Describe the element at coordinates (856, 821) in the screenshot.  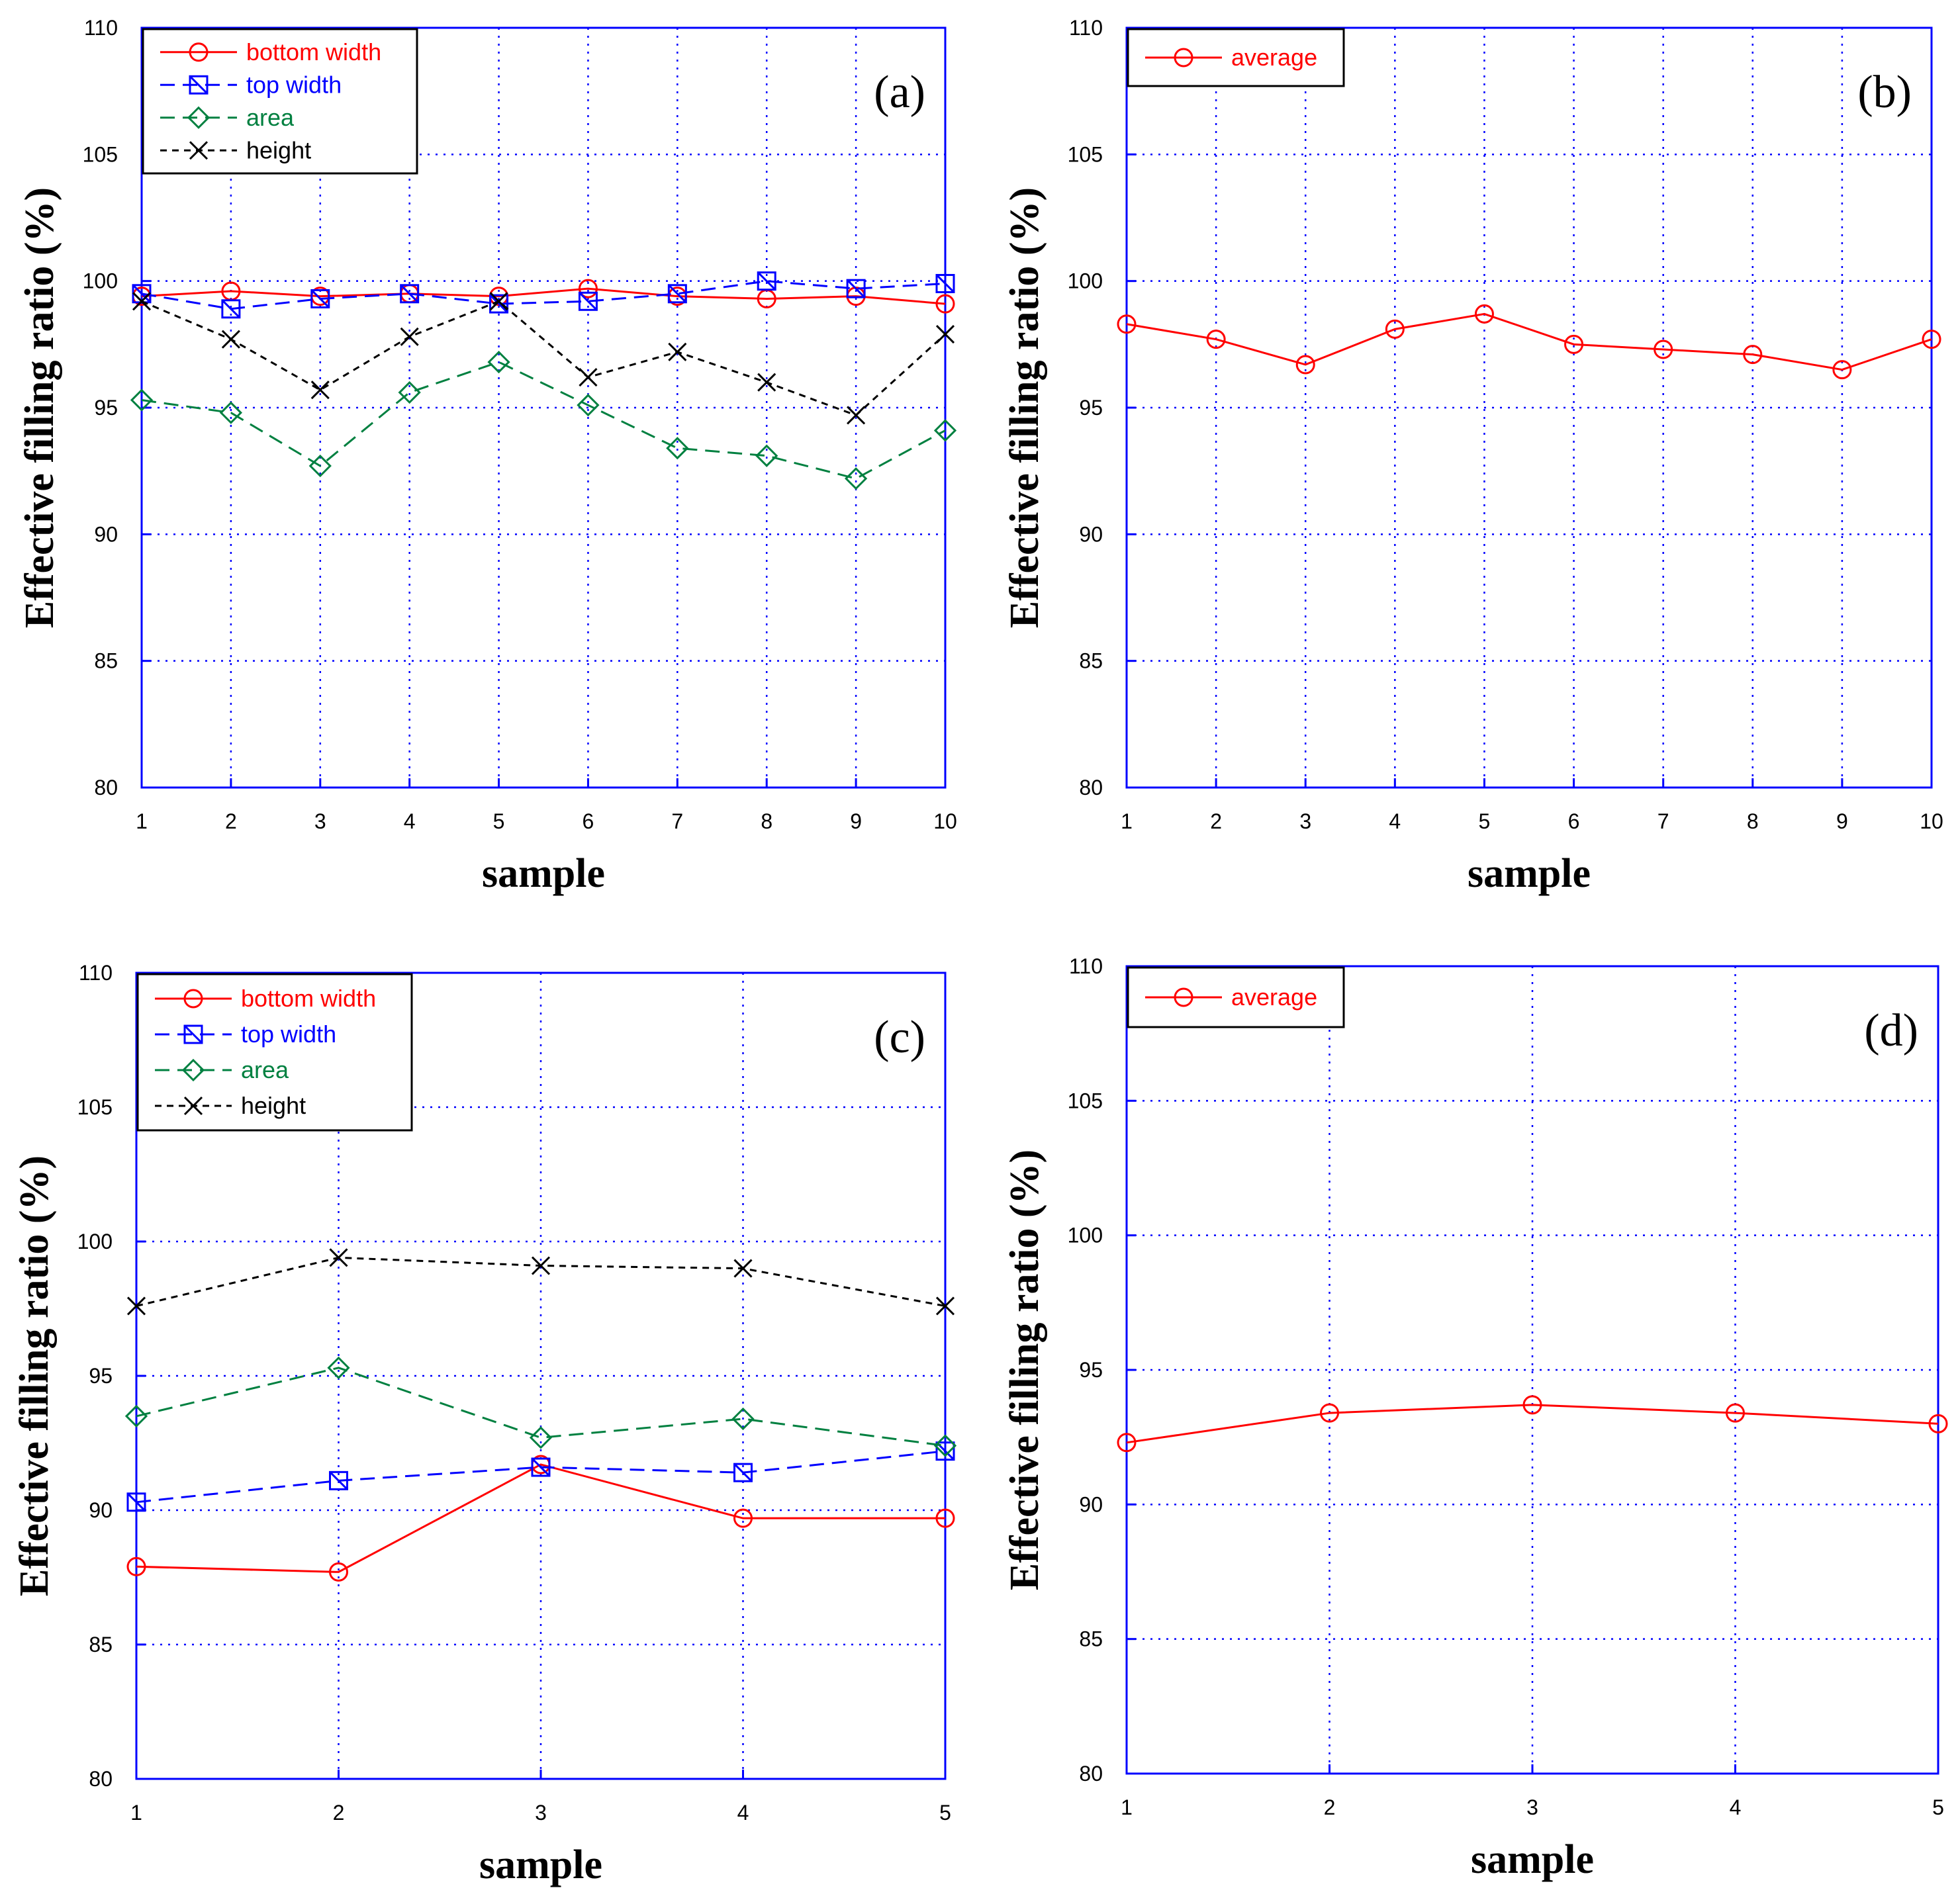
I see `x-tick-label: 9` at that location.